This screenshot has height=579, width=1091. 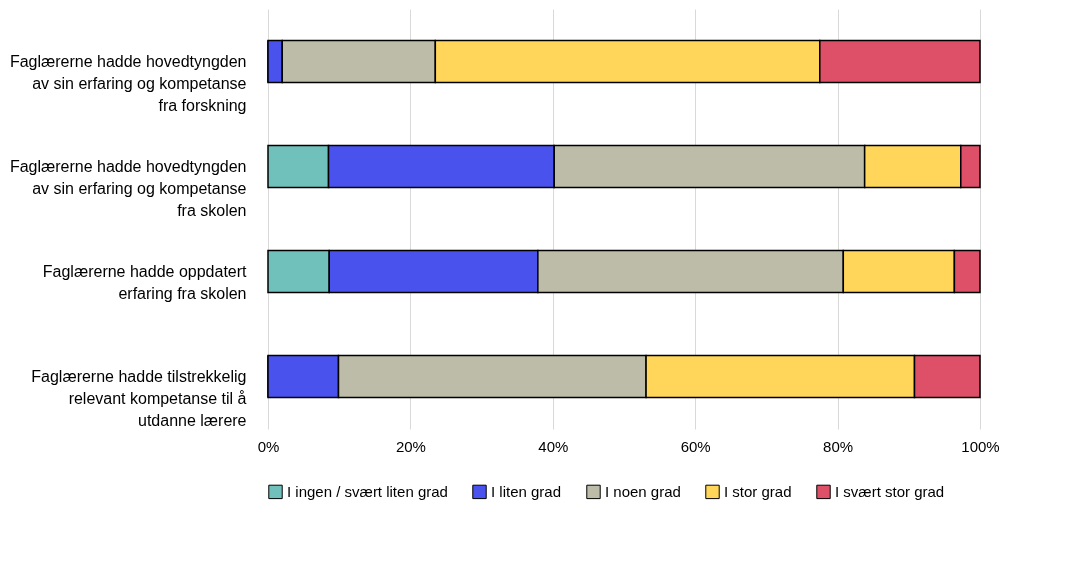 I want to click on y-tick-label: Faglærerne hadde tilstrekkelig relevant kompetanse til å utdanne lærere, so click(x=139, y=398).